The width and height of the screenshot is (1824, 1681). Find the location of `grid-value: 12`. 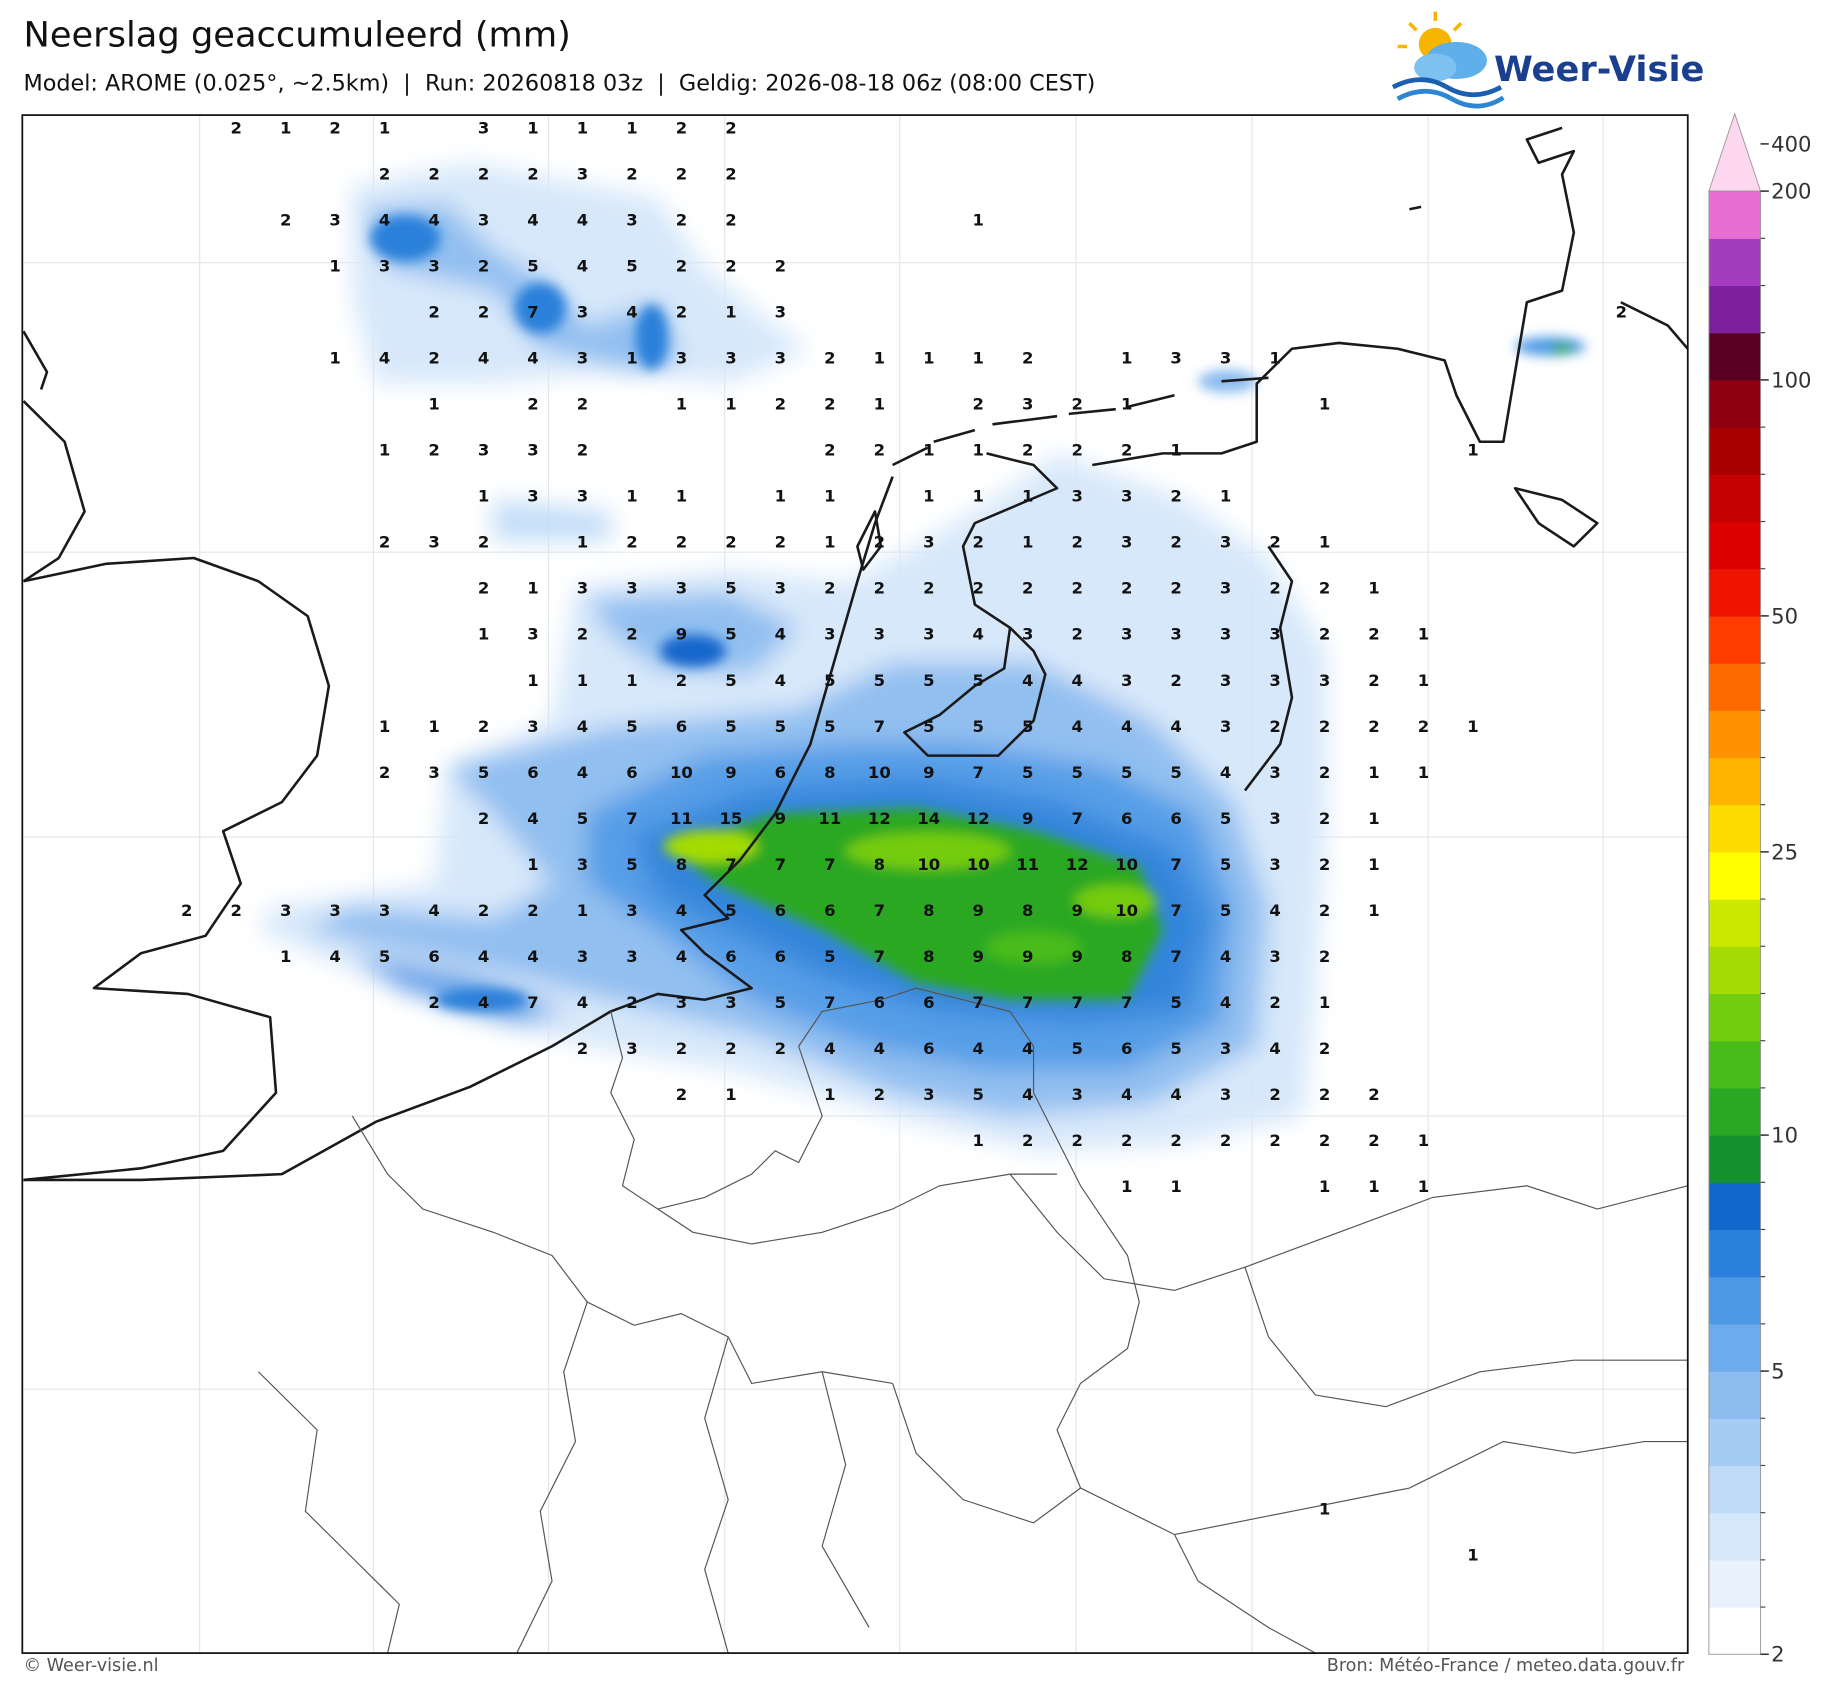

grid-value: 12 is located at coordinates (879, 818).